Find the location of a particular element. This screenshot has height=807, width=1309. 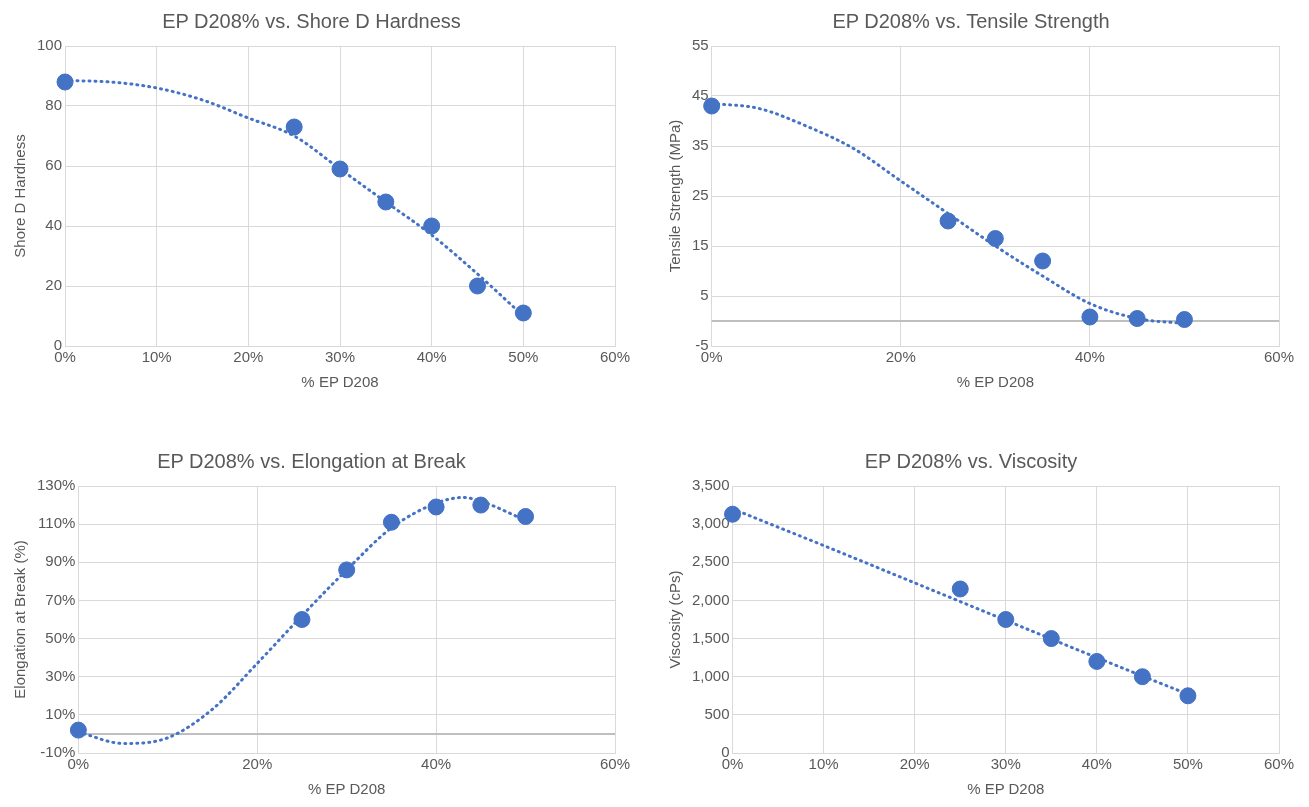

y-tick-label: 15 is located at coordinates (700, 245).